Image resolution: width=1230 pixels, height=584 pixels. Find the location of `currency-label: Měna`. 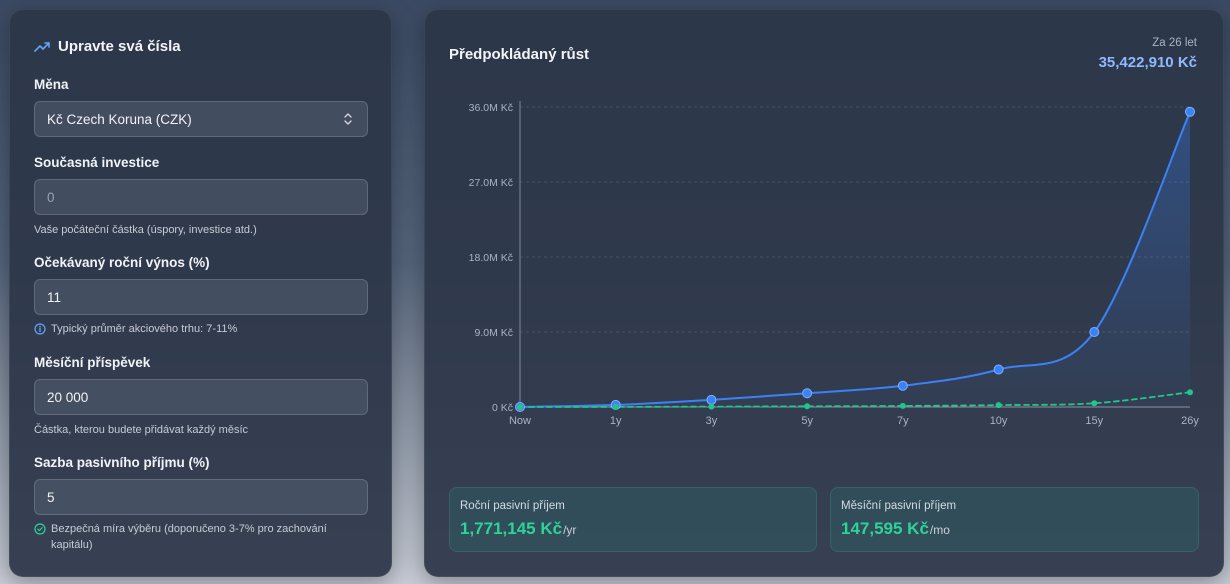

currency-label: Měna is located at coordinates (51, 84).